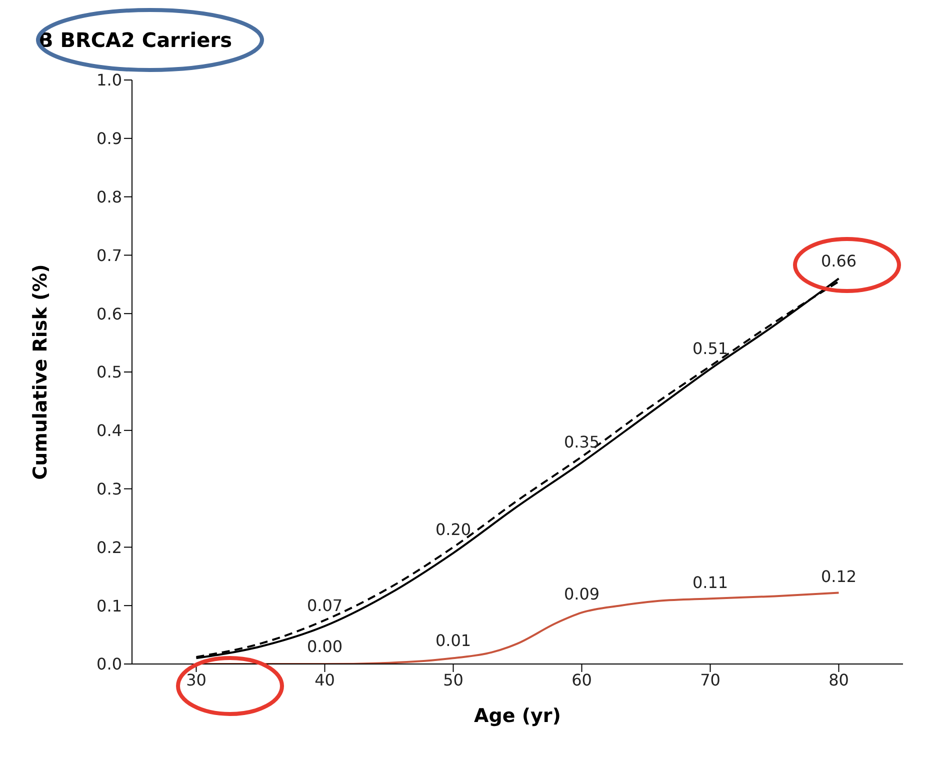 The width and height of the screenshot is (925, 784). Describe the element at coordinates (109, 138) in the screenshot. I see `y-tick-label: 0.9` at that location.